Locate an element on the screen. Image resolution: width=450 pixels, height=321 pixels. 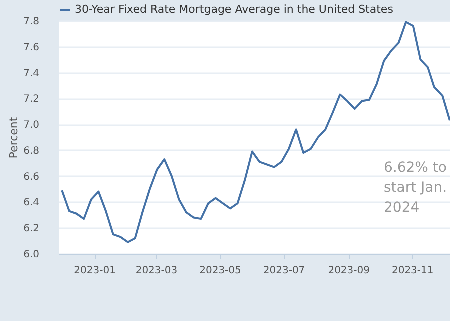
x-tick-label: 2023-03 is located at coordinates (157, 271).